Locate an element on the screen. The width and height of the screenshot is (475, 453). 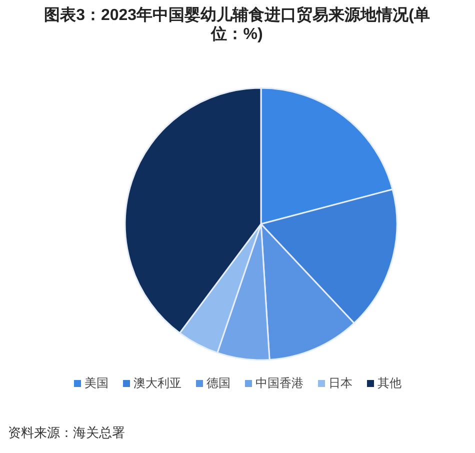
legend-label: 美国 is located at coordinates (96, 383).